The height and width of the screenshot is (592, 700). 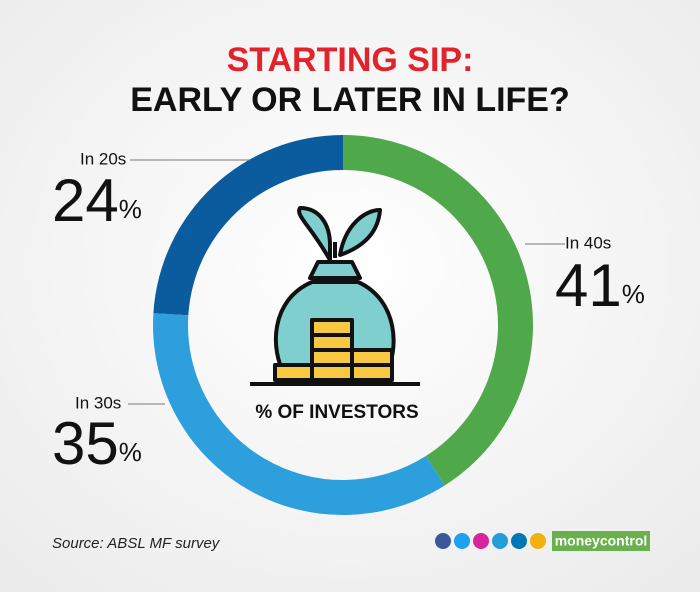 What do you see at coordinates (490, 541) in the screenshot?
I see `social-icons` at bounding box center [490, 541].